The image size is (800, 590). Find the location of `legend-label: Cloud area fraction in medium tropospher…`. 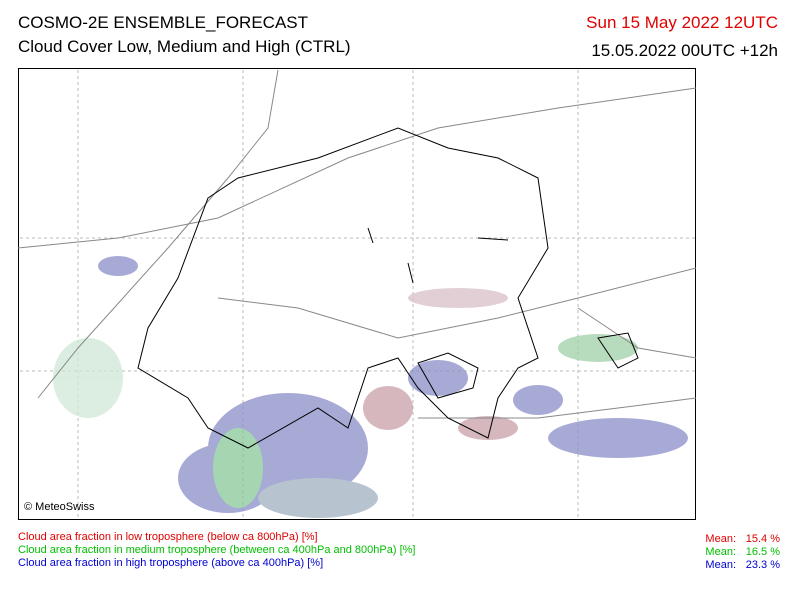

legend-label: Cloud area fraction in medium tropospher… is located at coordinates (217, 550).